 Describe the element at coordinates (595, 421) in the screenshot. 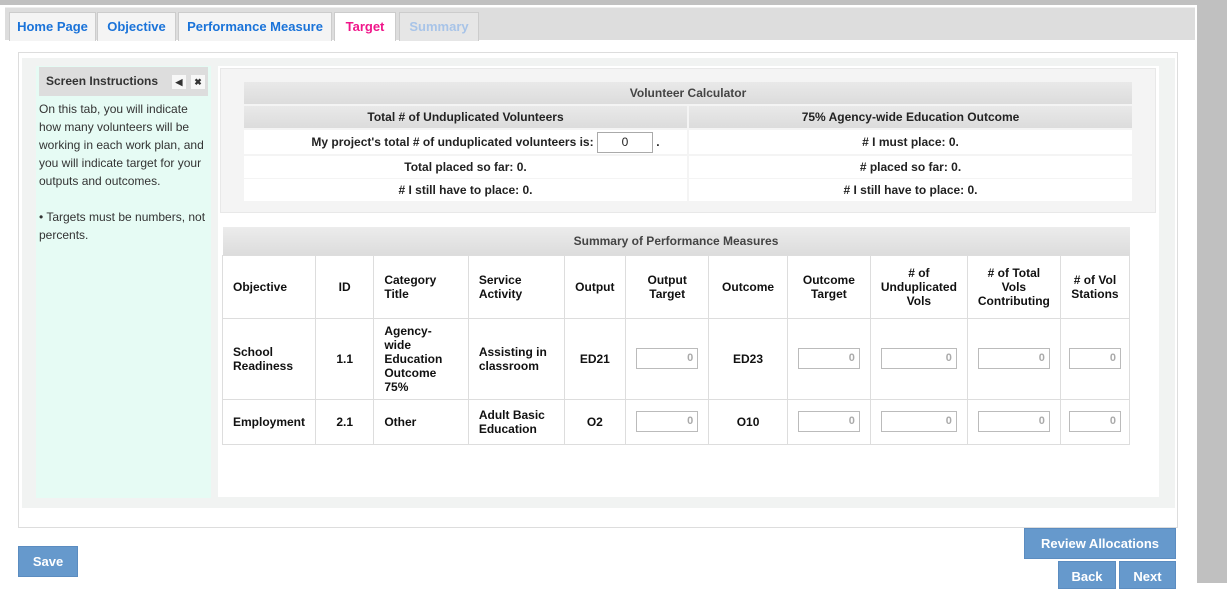

I see `output-cell: O2` at that location.